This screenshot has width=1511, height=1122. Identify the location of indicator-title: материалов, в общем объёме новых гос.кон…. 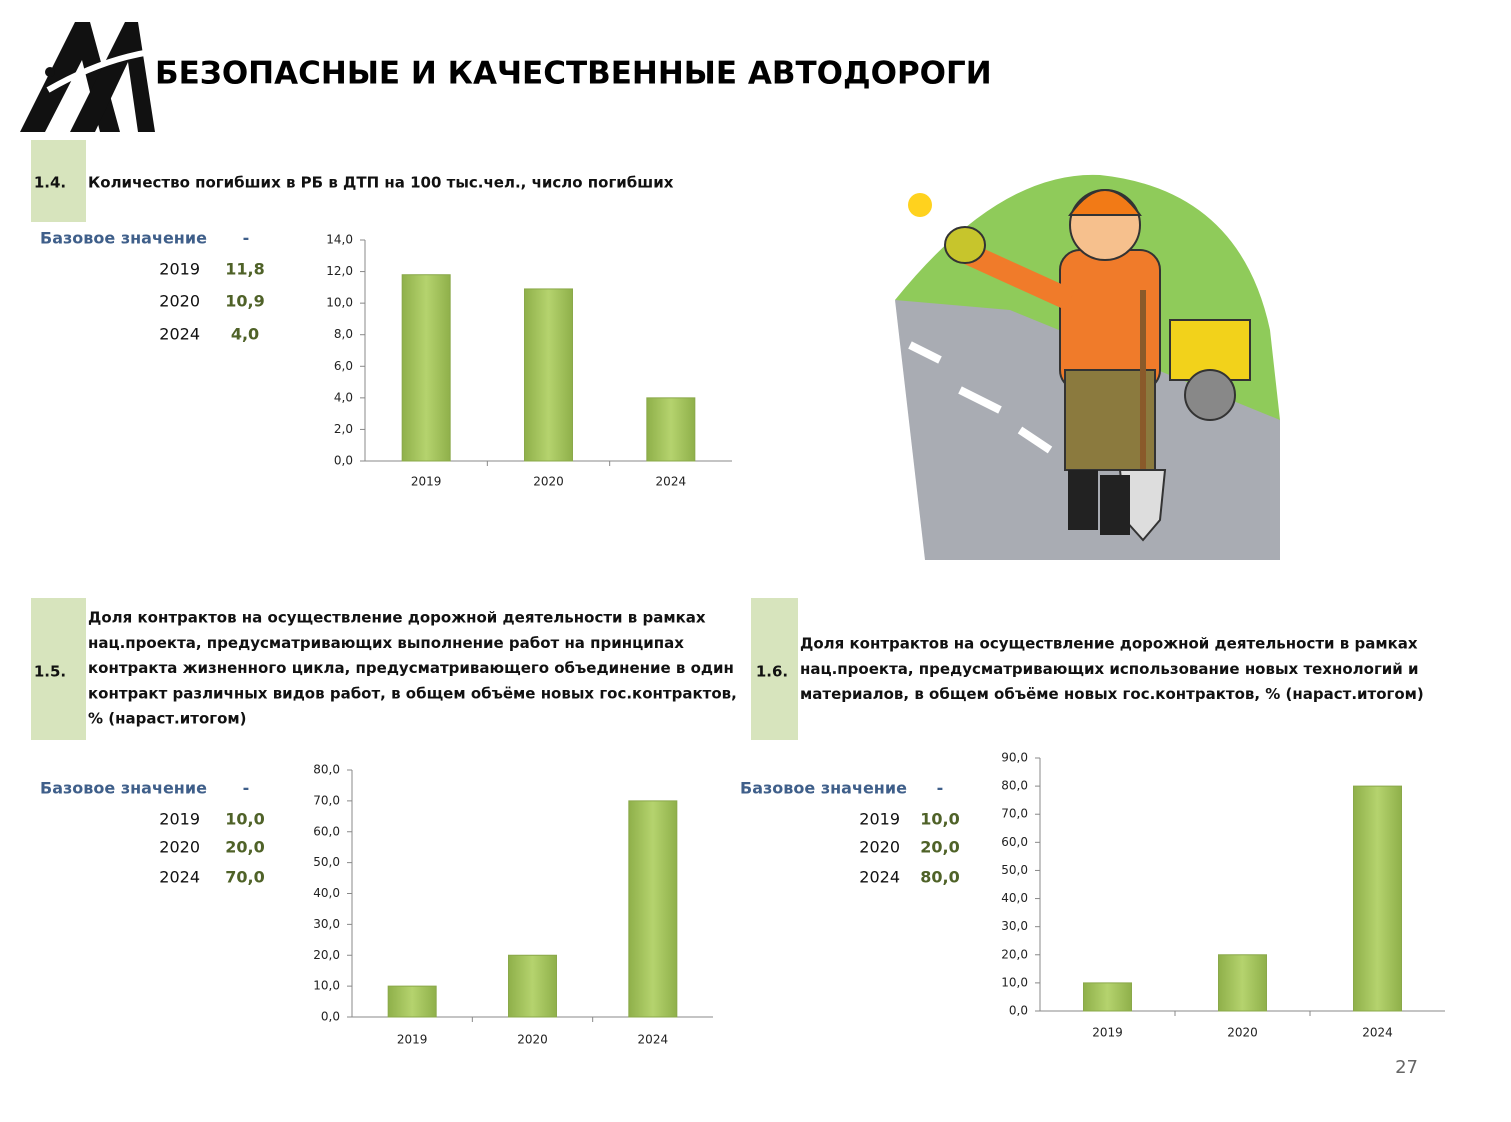
(1112, 694).